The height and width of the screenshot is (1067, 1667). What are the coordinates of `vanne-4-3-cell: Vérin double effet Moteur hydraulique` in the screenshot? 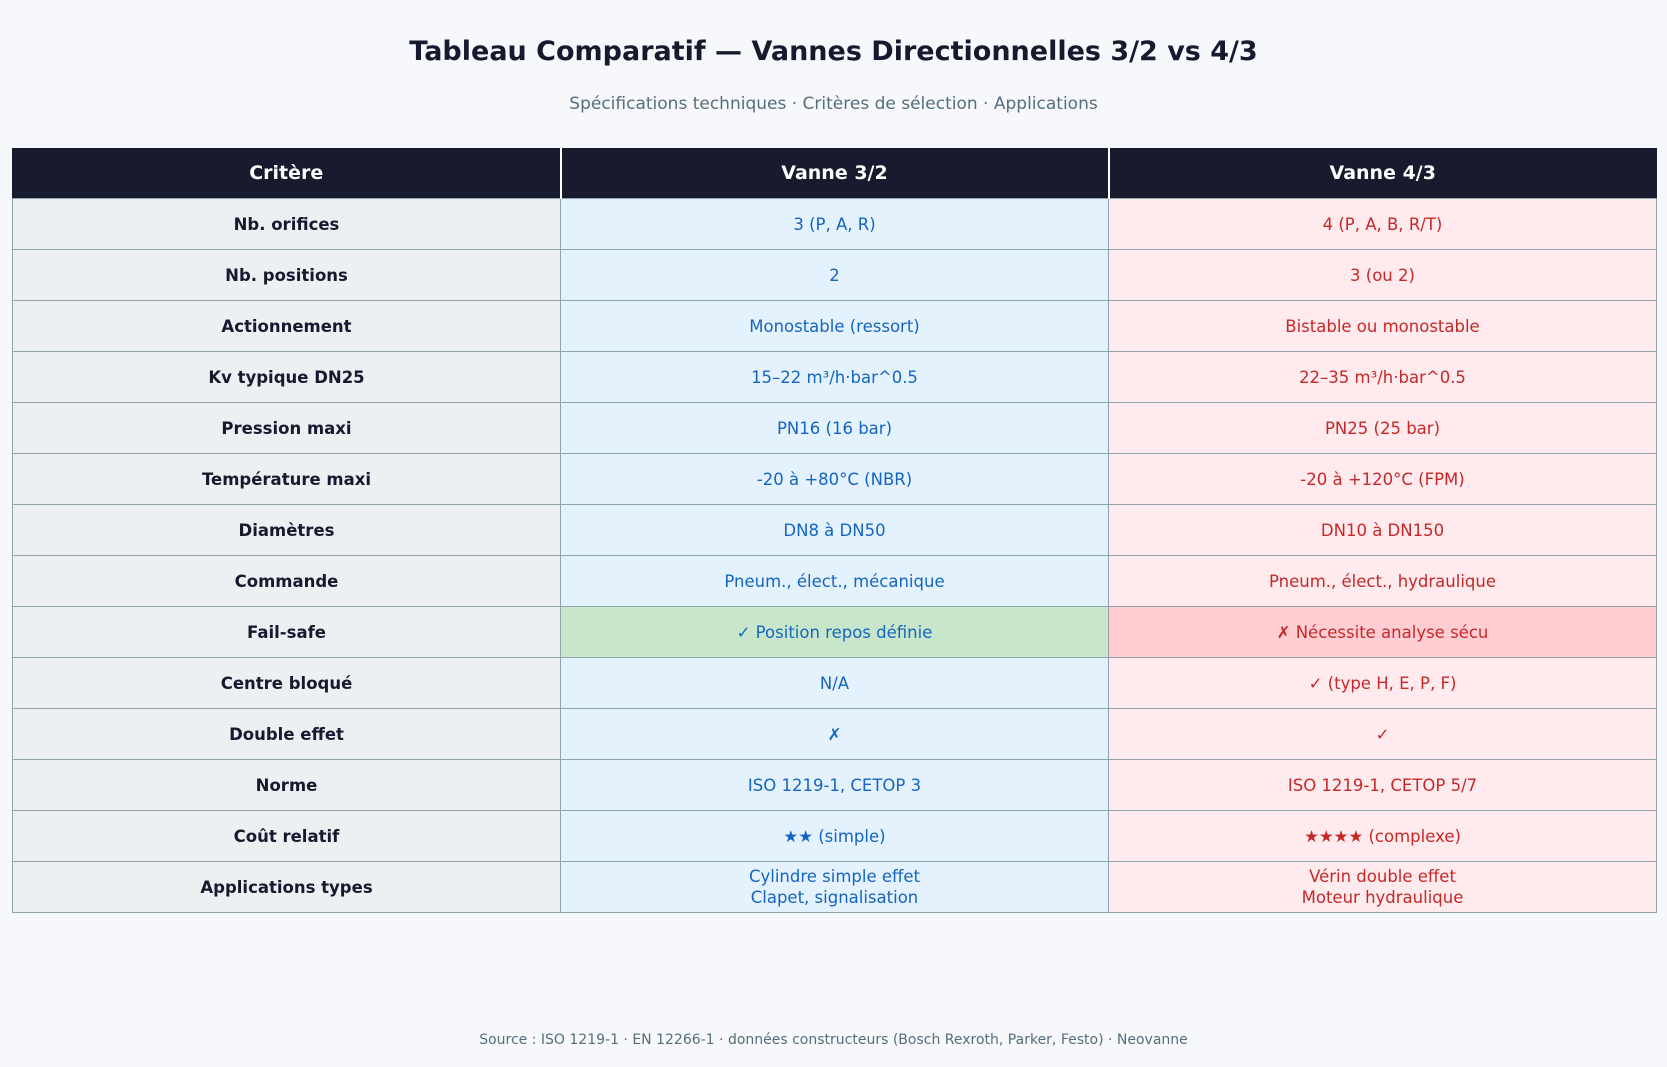 It's located at (1382, 887).